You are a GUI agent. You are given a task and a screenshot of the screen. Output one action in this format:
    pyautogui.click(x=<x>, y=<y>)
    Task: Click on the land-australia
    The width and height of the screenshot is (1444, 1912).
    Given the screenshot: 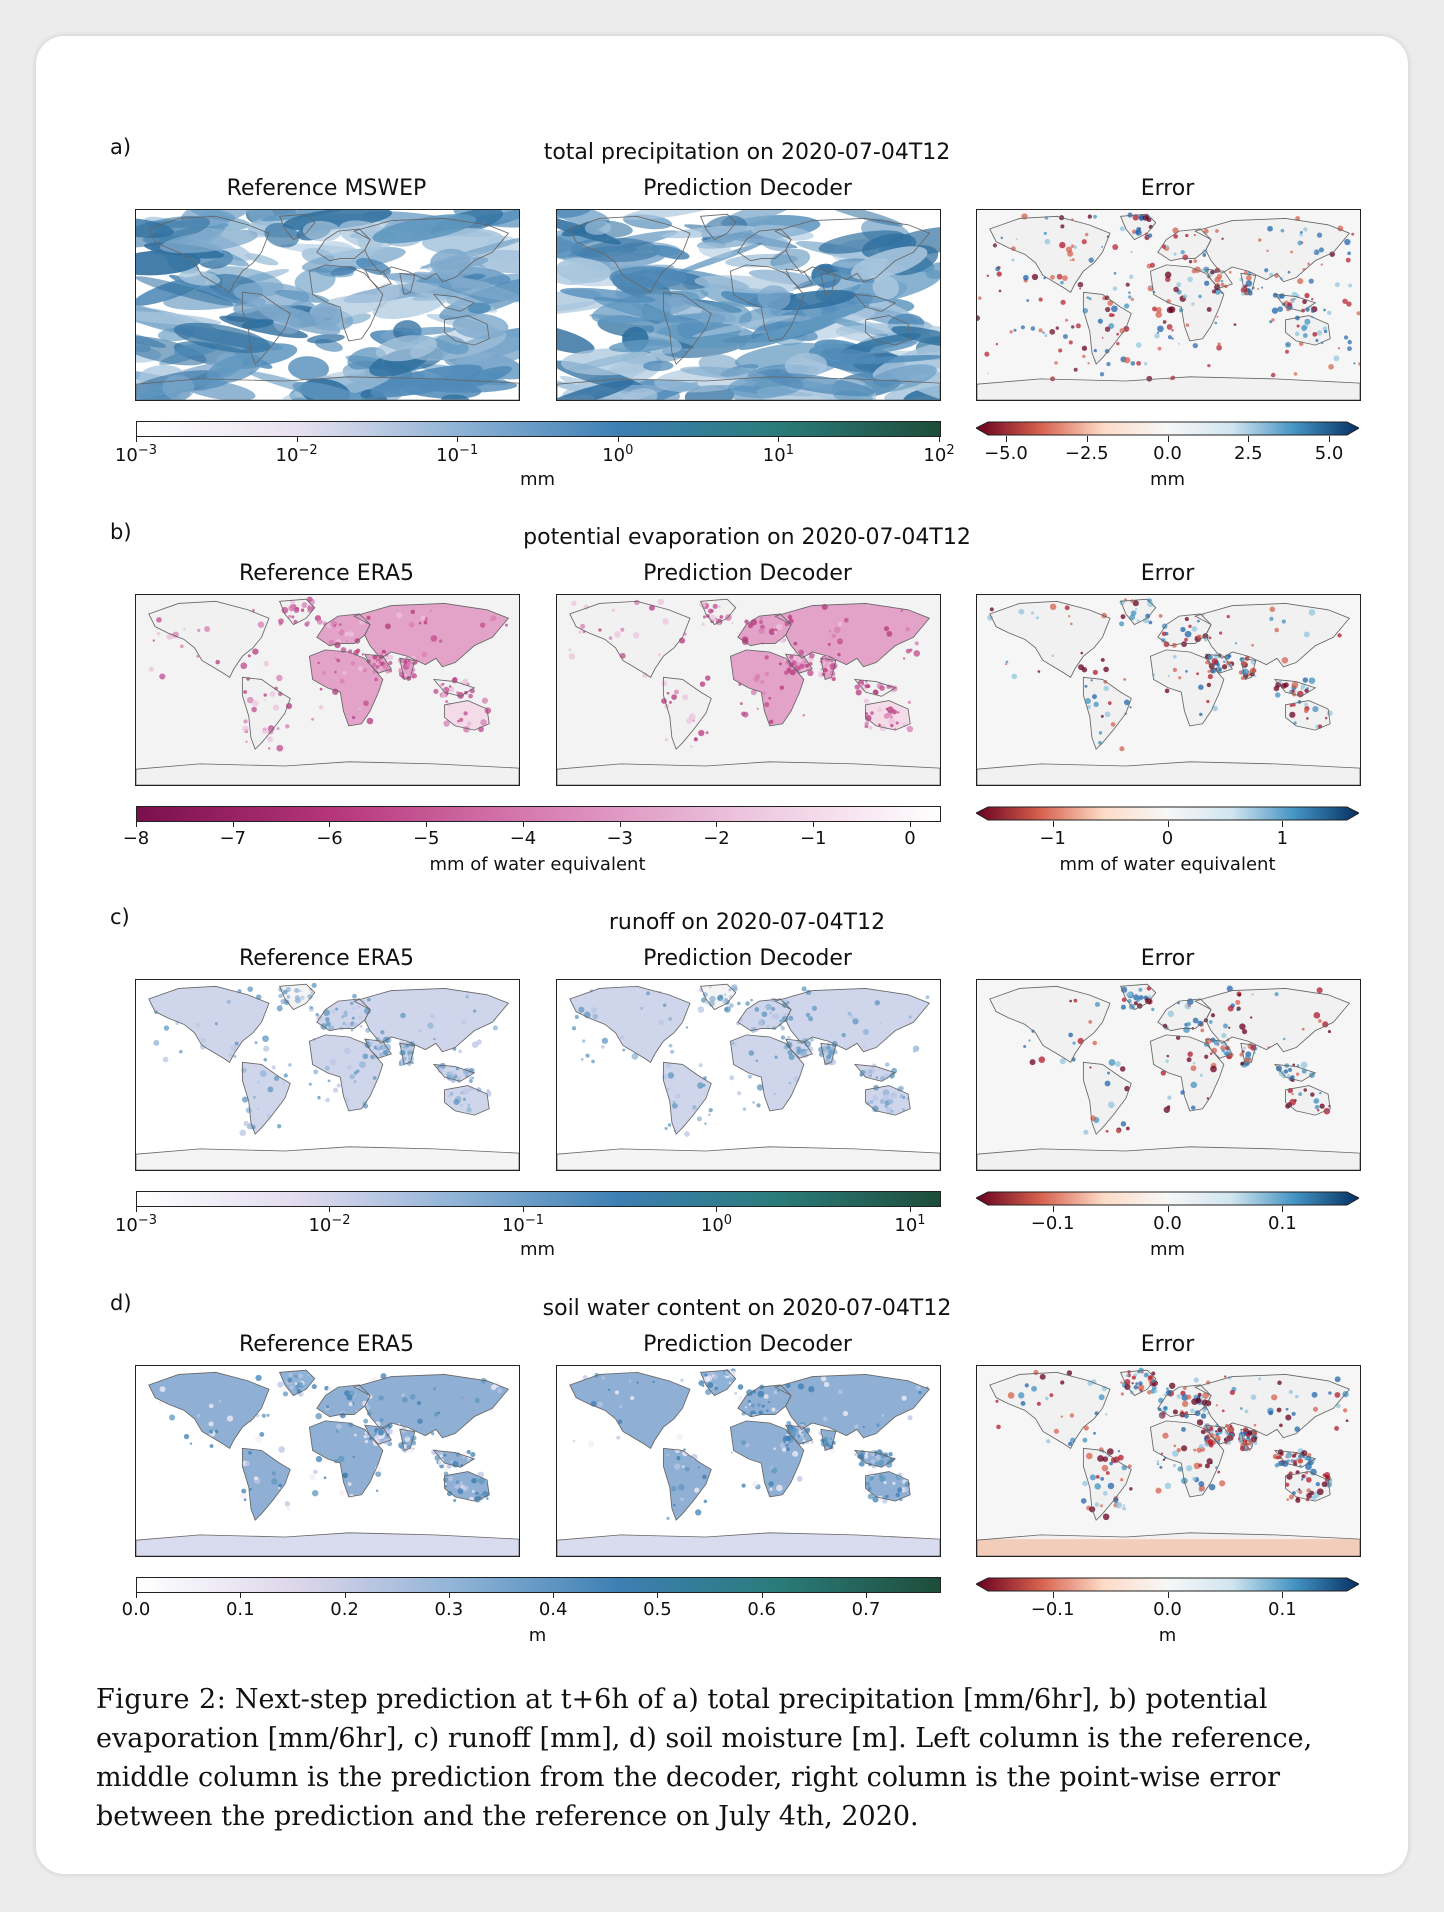 What is the action you would take?
    pyautogui.click(x=467, y=1100)
    